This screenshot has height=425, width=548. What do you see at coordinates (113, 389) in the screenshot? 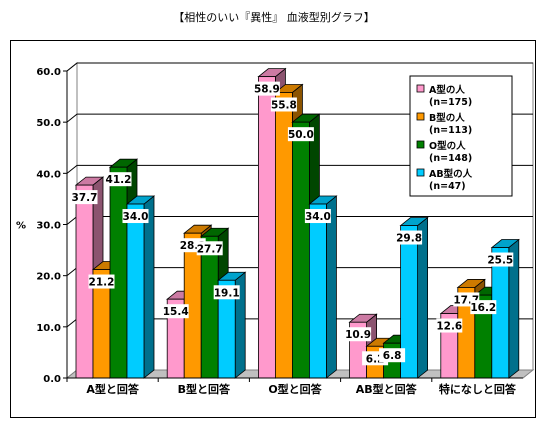
I see `x-tick-label: A型と回答` at bounding box center [113, 389].